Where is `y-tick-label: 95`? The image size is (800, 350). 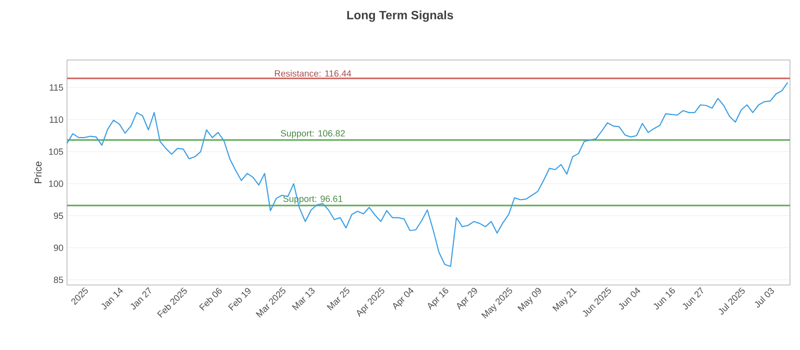
y-tick-label: 95 is located at coordinates (59, 215).